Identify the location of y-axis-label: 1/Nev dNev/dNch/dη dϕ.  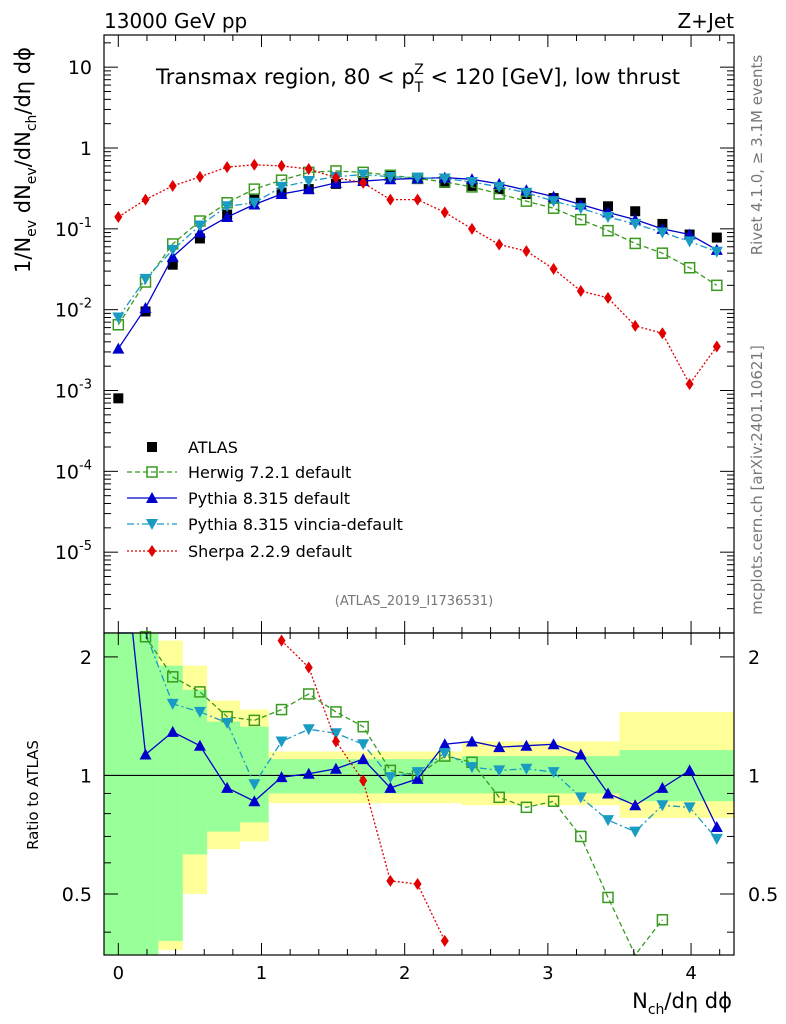
(25, 160).